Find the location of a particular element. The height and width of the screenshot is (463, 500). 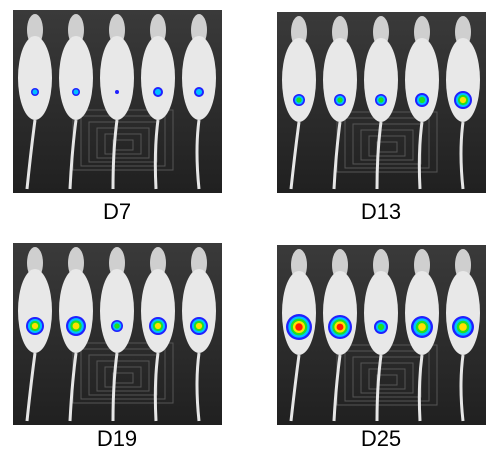

panel-label: D7 is located at coordinates (117, 211).